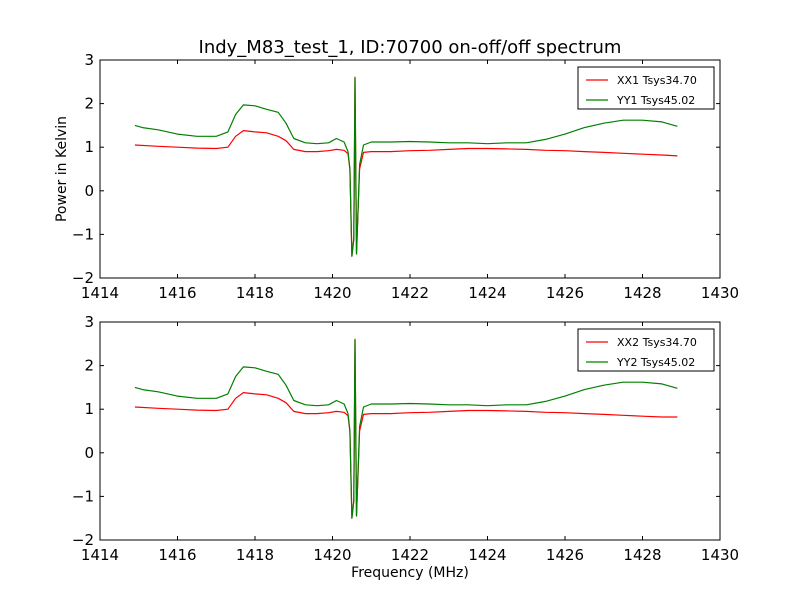  Describe the element at coordinates (83, 234) in the screenshot. I see `top-y-tick-label: −1` at that location.